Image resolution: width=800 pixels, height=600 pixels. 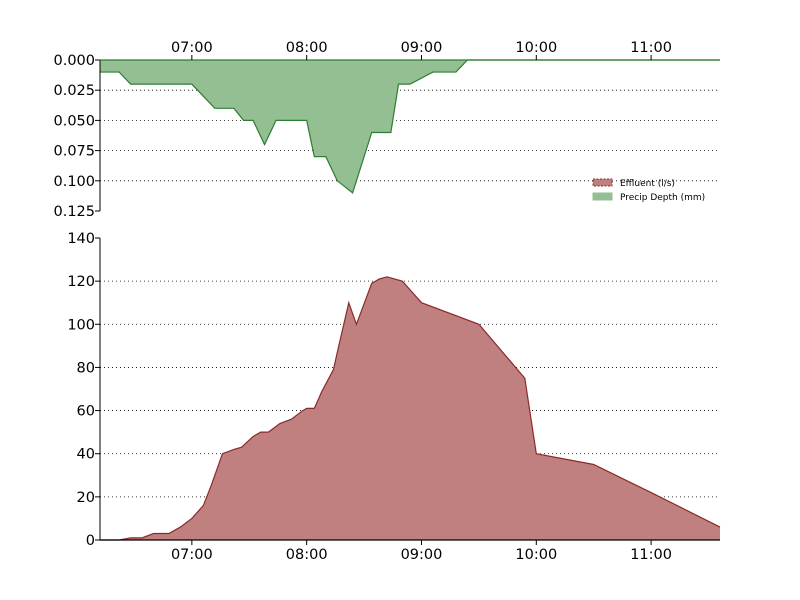 I want to click on y-tick-label: 0.075, so click(x=74, y=152).